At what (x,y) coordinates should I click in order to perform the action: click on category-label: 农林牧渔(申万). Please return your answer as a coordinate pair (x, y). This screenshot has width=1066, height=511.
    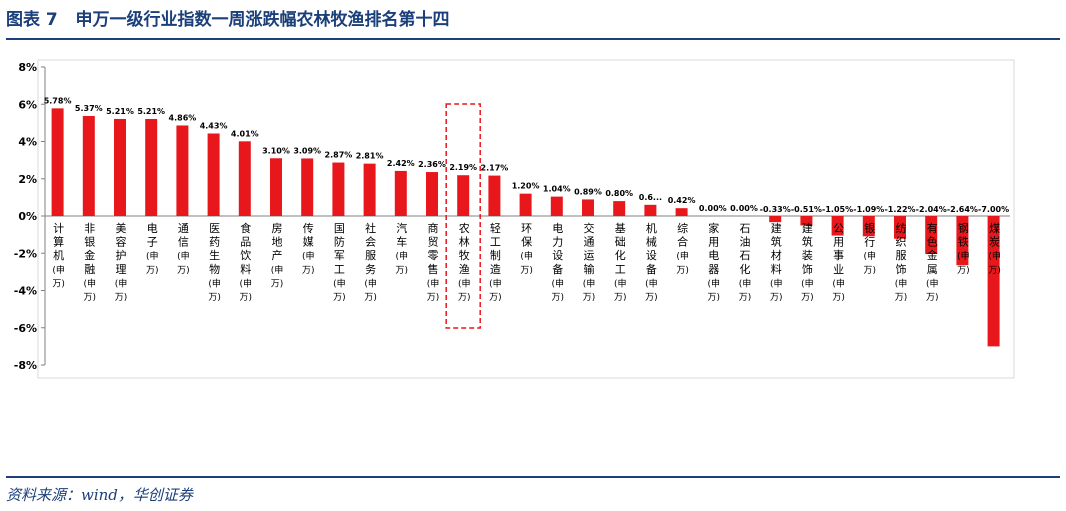
    Looking at the image, I should click on (464, 262).